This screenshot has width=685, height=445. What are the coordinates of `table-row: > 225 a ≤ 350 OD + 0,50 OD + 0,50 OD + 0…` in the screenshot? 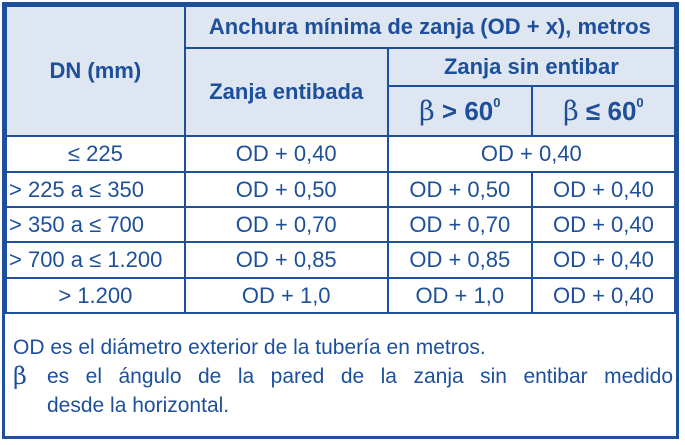 It's located at (341, 189).